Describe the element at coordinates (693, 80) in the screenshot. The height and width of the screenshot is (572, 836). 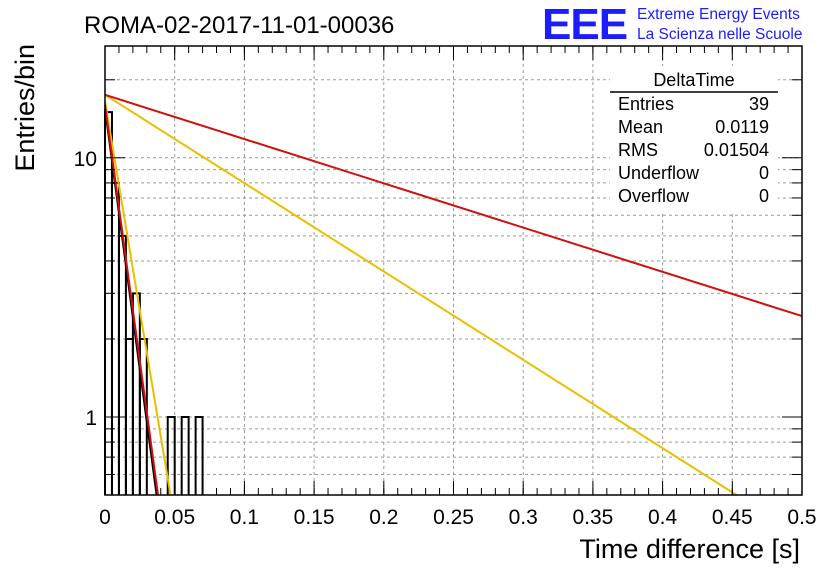
I see `stats-title: DeltaTime` at that location.